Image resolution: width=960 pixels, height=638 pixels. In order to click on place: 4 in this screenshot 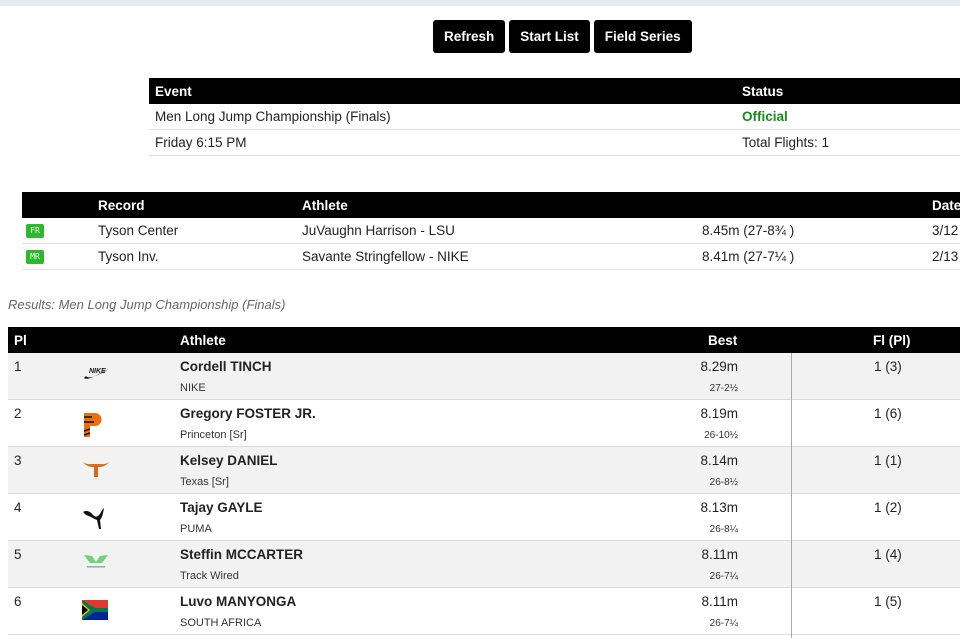, I will do `click(18, 507)`.